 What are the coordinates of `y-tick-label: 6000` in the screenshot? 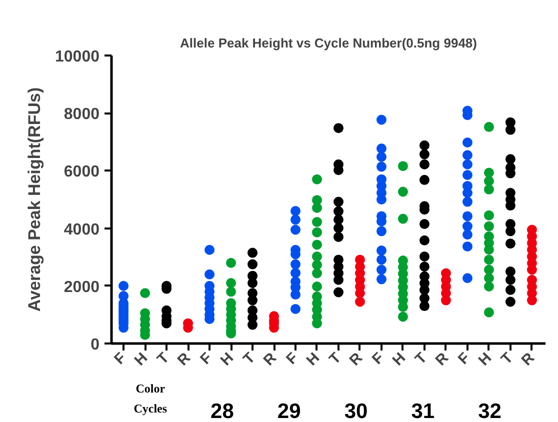 It's located at (82, 172).